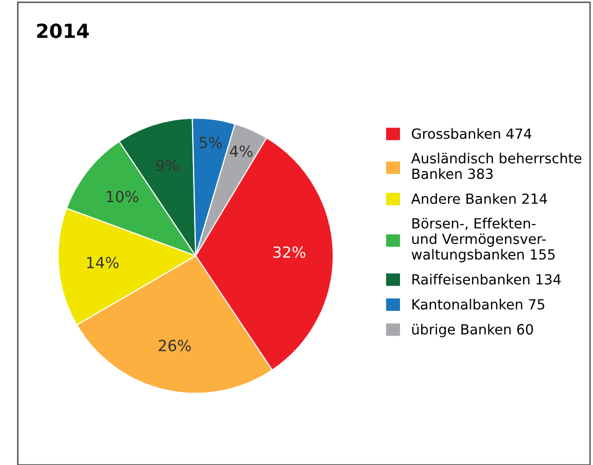  I want to click on data-label: 9%, so click(167, 165).